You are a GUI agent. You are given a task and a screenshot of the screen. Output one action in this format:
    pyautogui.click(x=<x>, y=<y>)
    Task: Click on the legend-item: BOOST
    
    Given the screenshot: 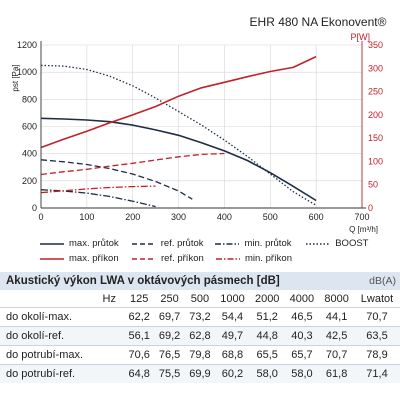 What is the action you would take?
    pyautogui.click(x=341, y=243)
    